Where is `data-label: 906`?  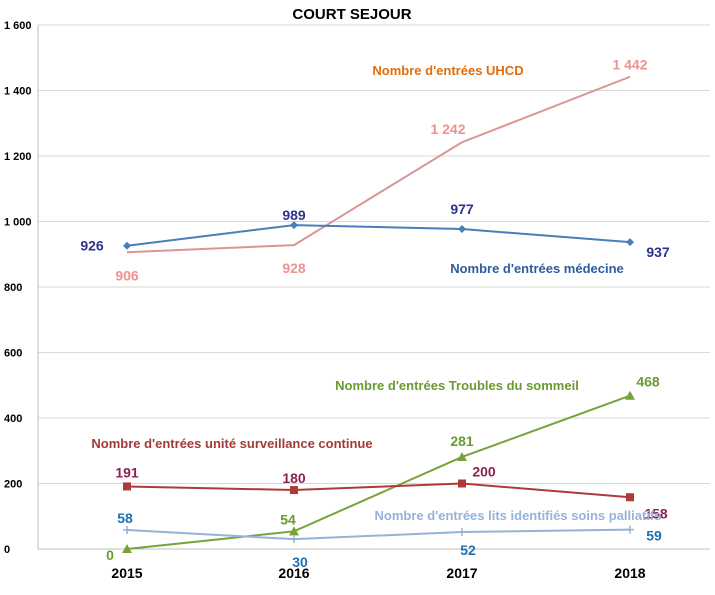 data-label: 906 is located at coordinates (127, 275).